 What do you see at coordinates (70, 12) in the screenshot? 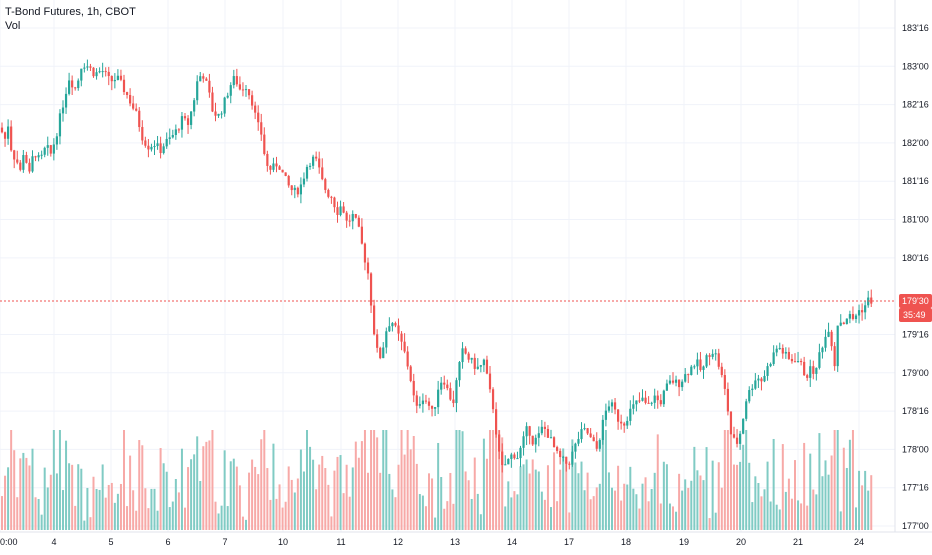
I see `symbol-title: T-Bond Futures, 1h, CBOT` at bounding box center [70, 12].